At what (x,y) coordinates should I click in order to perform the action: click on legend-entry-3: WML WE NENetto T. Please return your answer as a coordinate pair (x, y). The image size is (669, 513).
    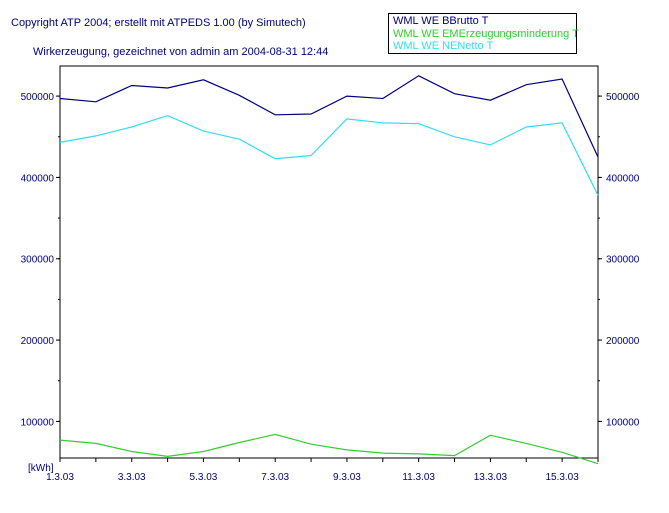
    Looking at the image, I should click on (443, 46).